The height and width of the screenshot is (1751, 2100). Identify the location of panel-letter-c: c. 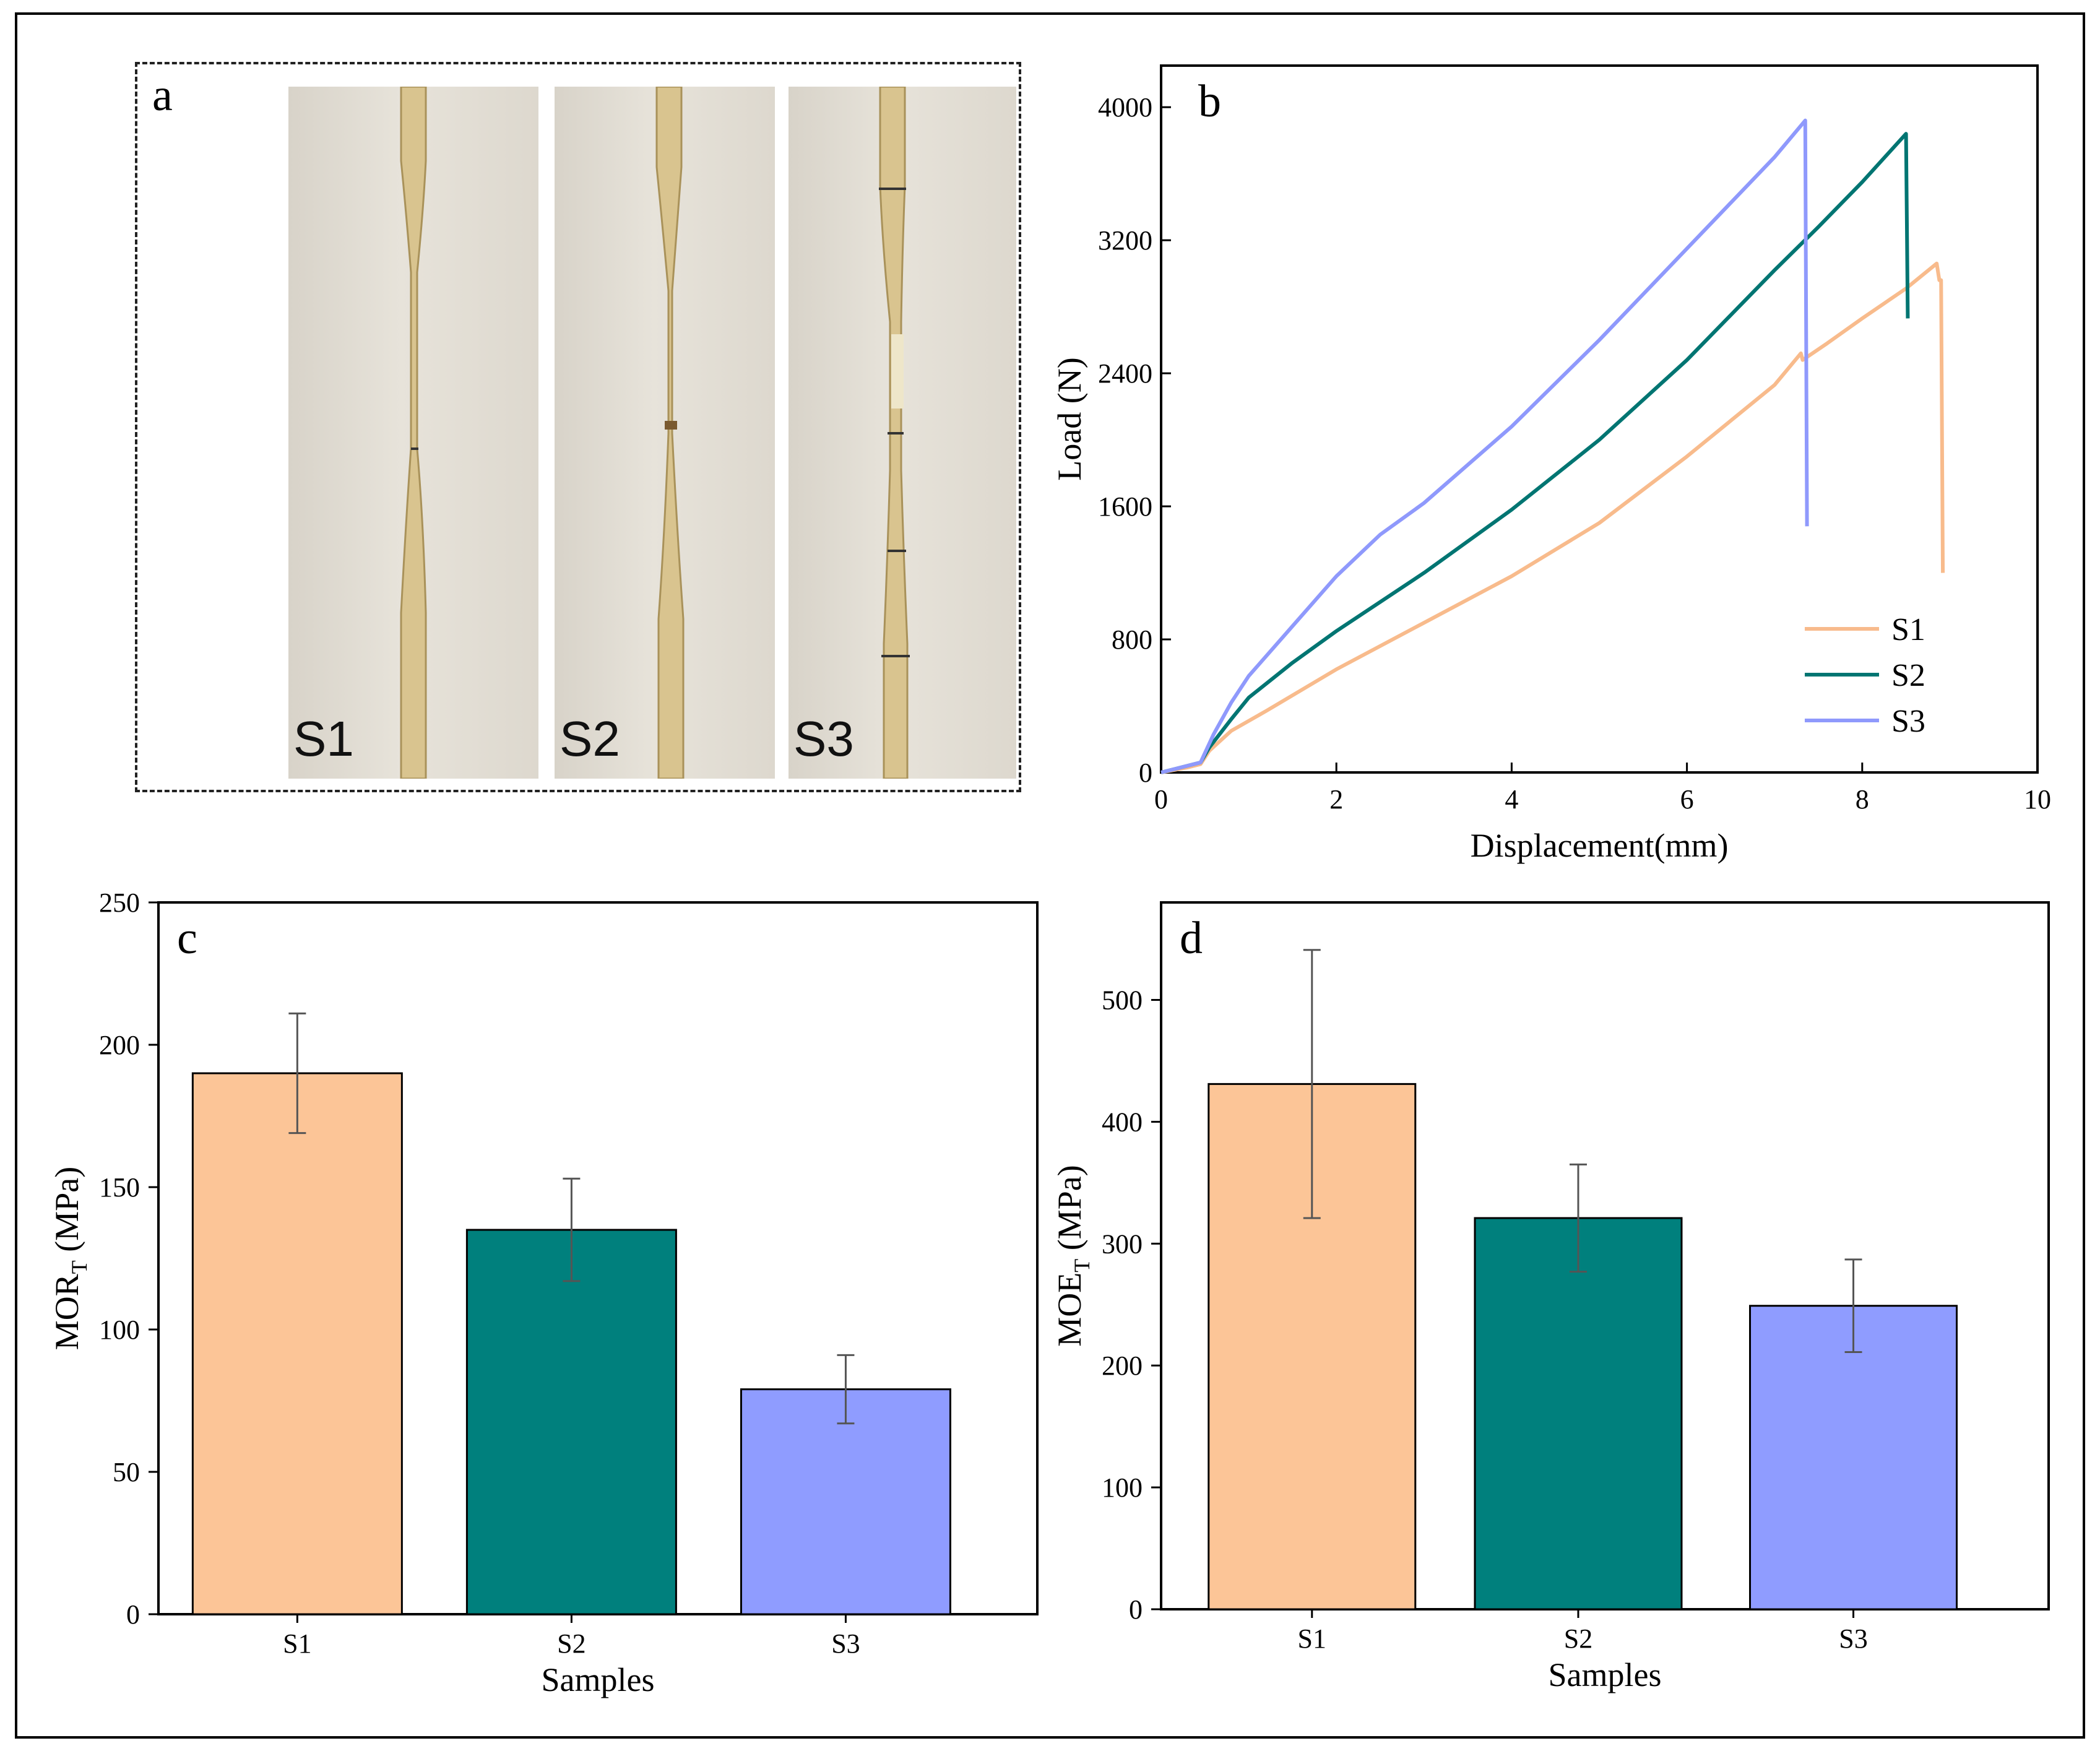
(187, 938).